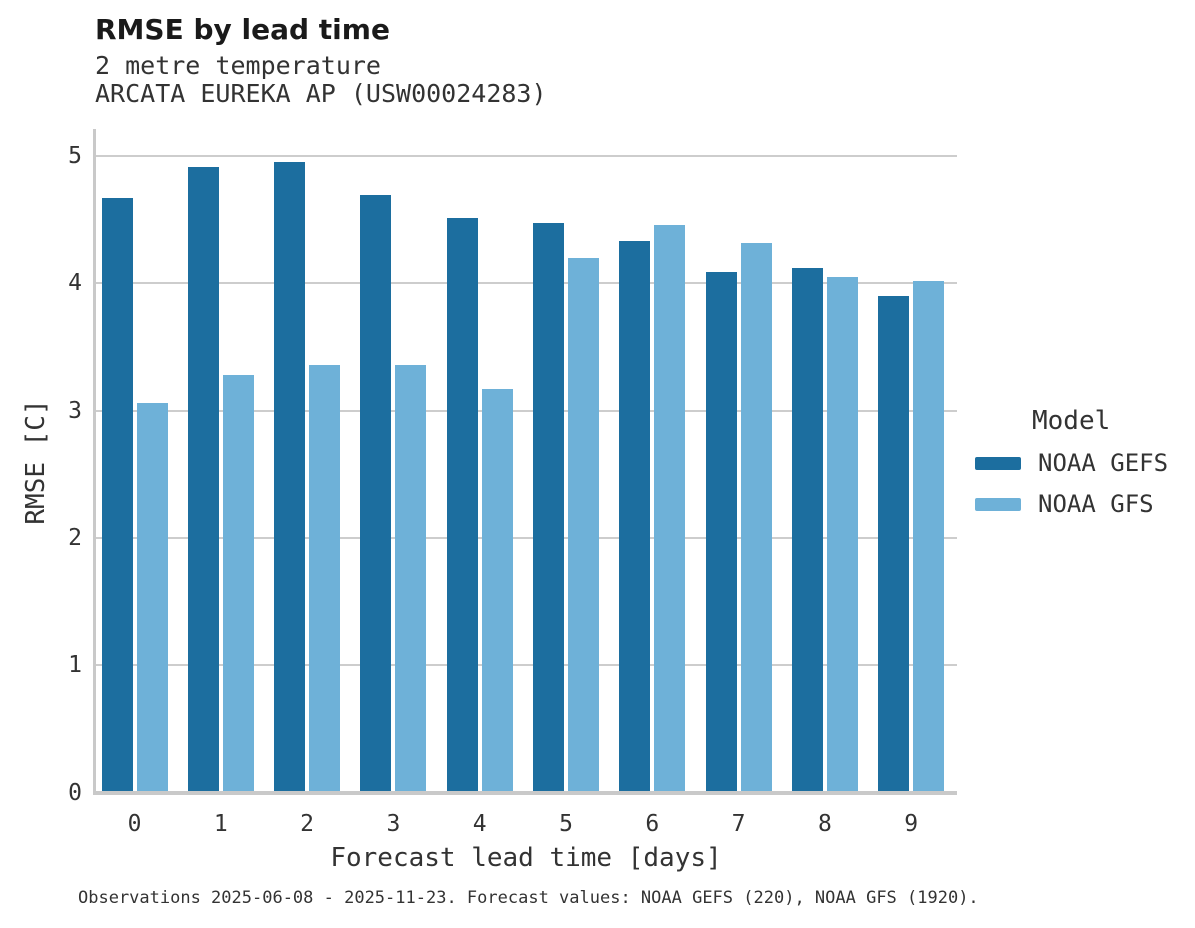 The height and width of the screenshot is (928, 1195). I want to click on y-tick-label-5: 5, so click(75, 156).